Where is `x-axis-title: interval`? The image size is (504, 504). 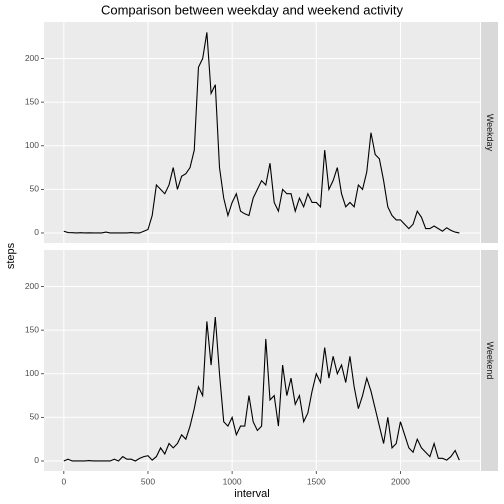 x-axis-title: interval is located at coordinates (251, 494).